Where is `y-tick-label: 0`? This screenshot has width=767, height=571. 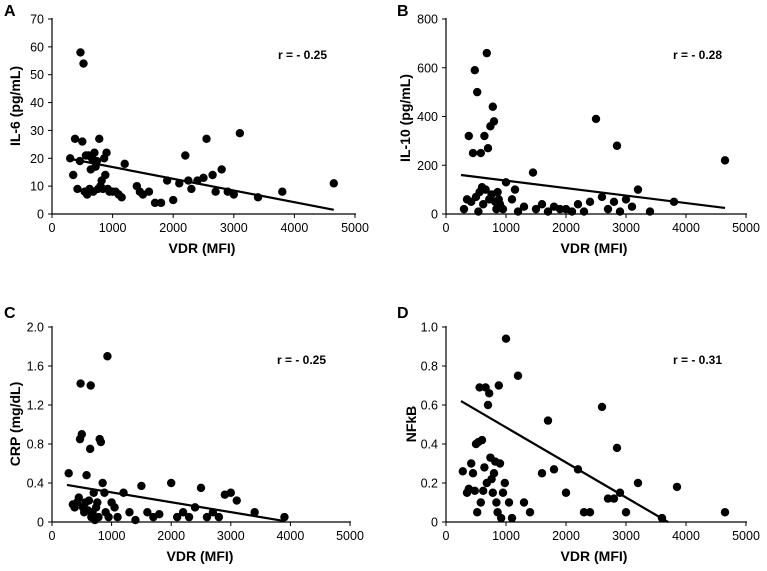
y-tick-label: 0 is located at coordinates (40, 523).